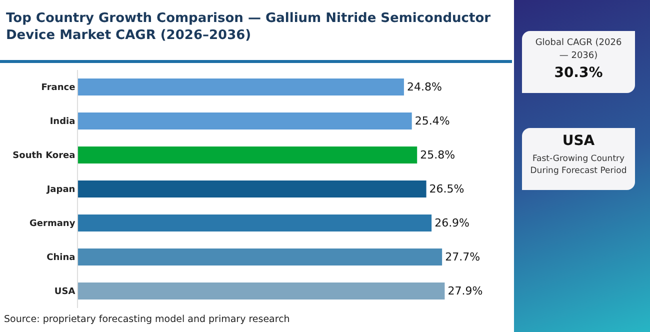 The height and width of the screenshot is (332, 650). I want to click on y-tick-label: India, so click(63, 122).